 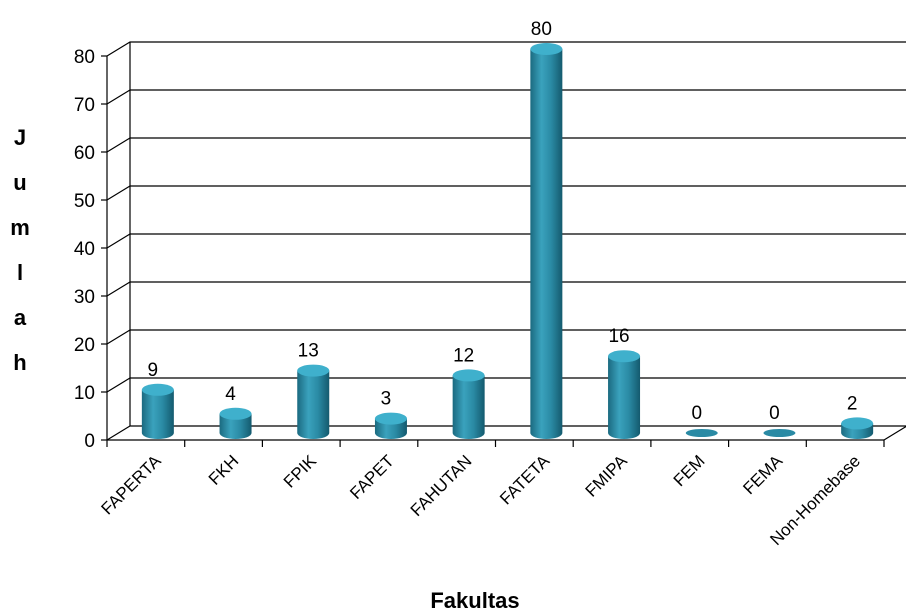 I want to click on y-tick-label: 60, so click(x=84, y=153).